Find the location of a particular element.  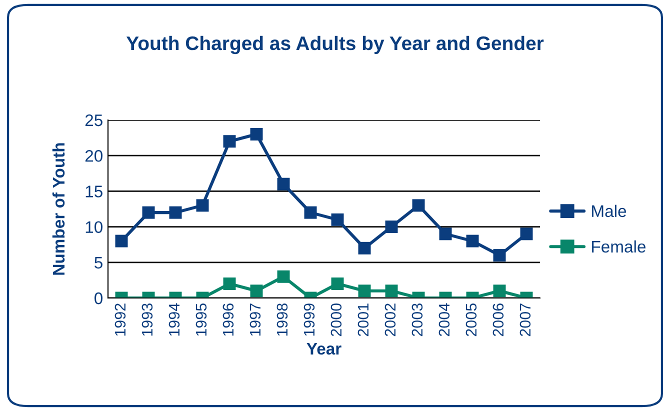

y-tick-label: 0 is located at coordinates (98, 298).